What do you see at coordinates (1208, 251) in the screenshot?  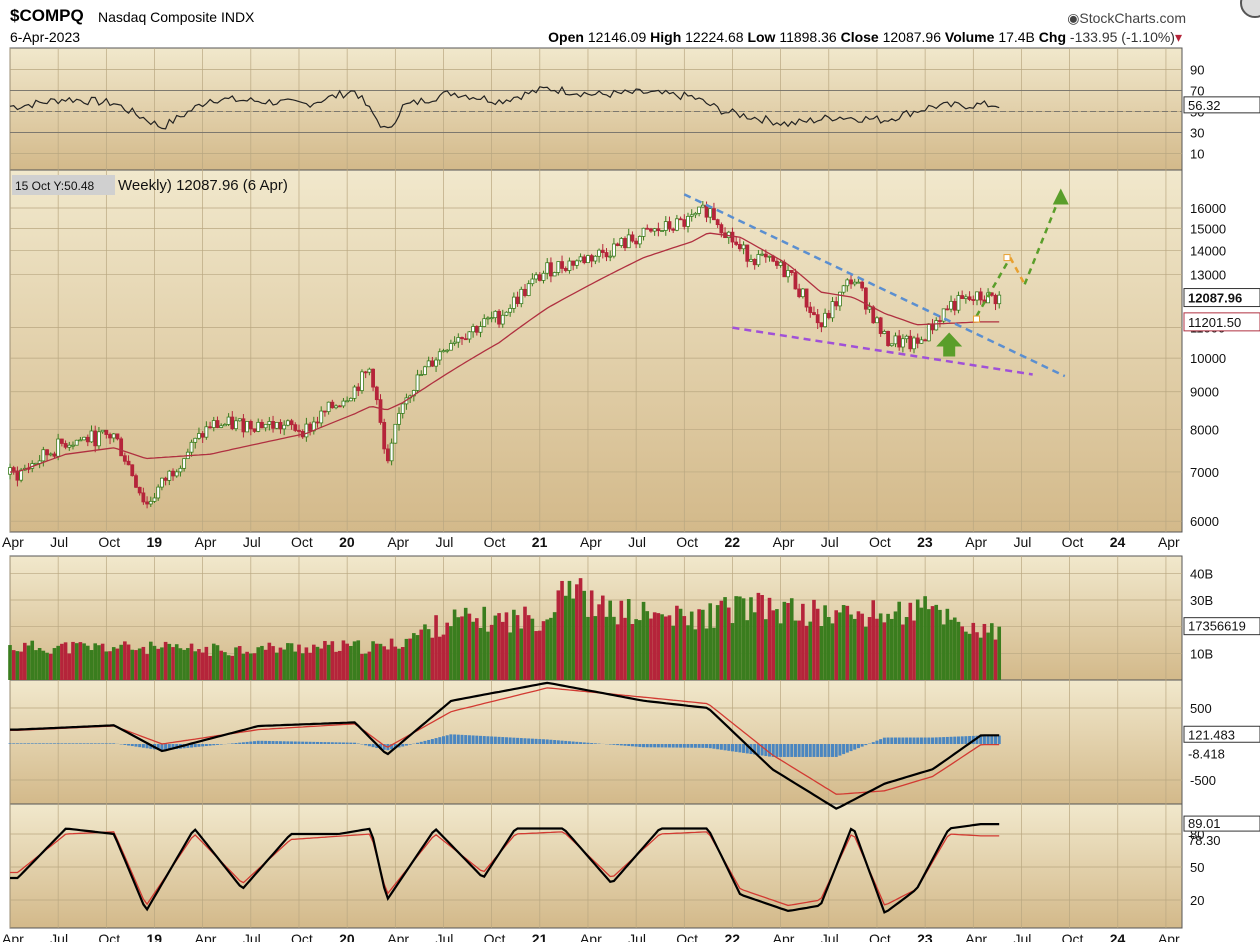 I see `price-tick-label: 14000` at bounding box center [1208, 251].